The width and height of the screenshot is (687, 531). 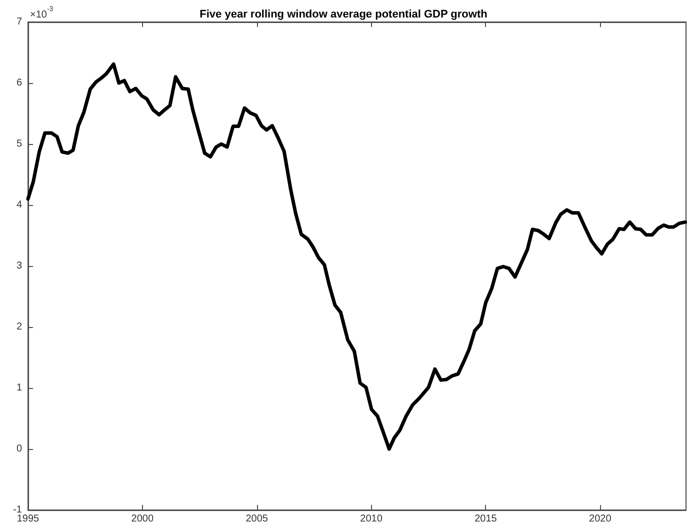 I want to click on y-tick-label: 6, so click(x=19, y=83).